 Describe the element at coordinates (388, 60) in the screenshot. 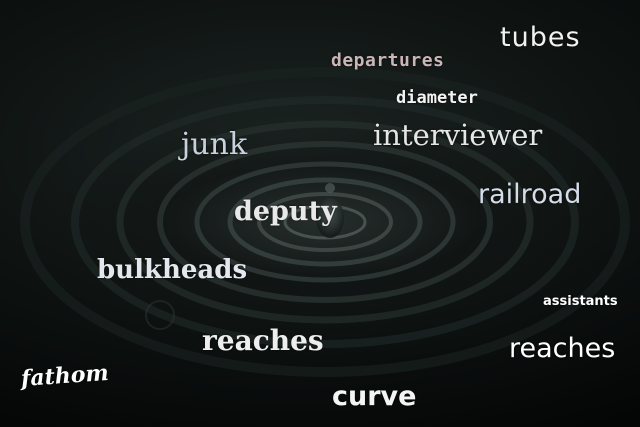

I see `word-departures: departures` at that location.